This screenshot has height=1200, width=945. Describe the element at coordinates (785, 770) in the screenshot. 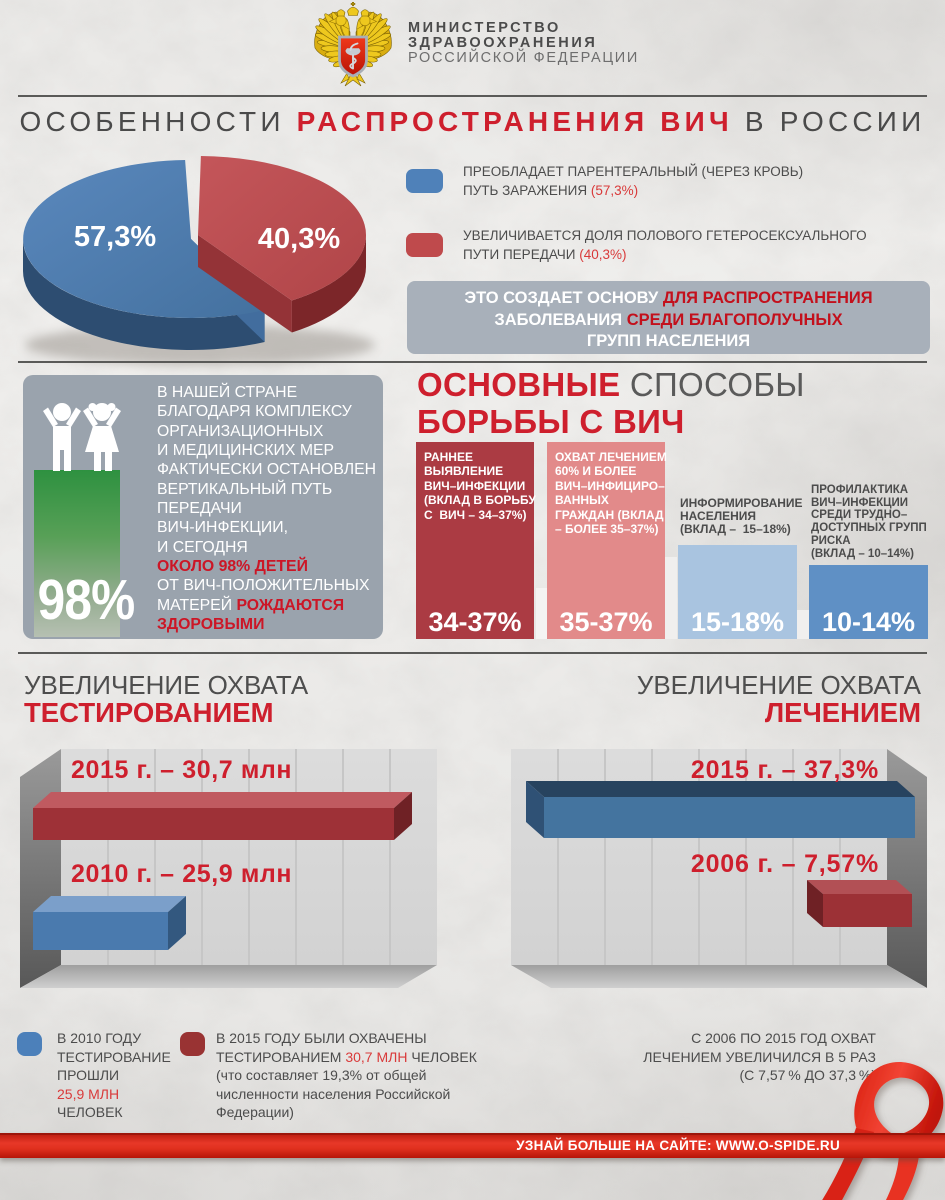

I see `svg-text: 2015 г. – 37,3%` at that location.